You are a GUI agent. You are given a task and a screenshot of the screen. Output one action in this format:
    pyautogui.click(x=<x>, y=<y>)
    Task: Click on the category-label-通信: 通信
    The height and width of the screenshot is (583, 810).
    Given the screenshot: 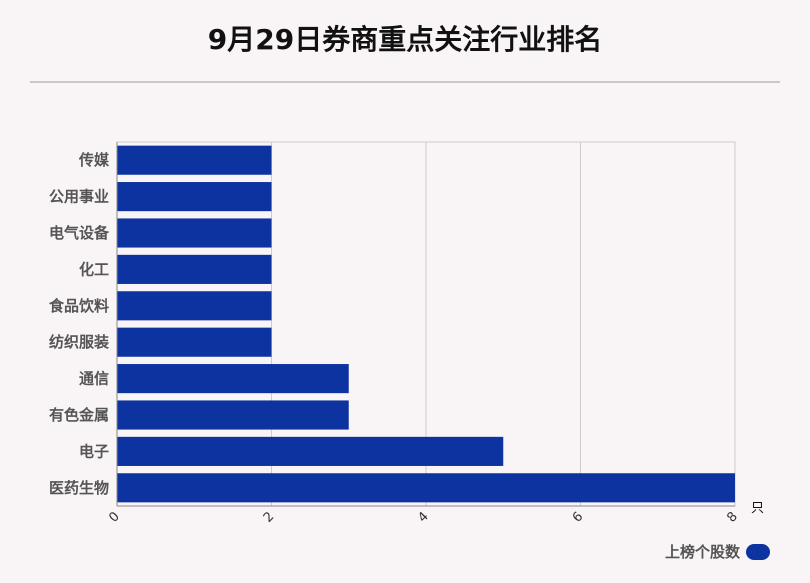 What is the action you would take?
    pyautogui.click(x=94, y=379)
    